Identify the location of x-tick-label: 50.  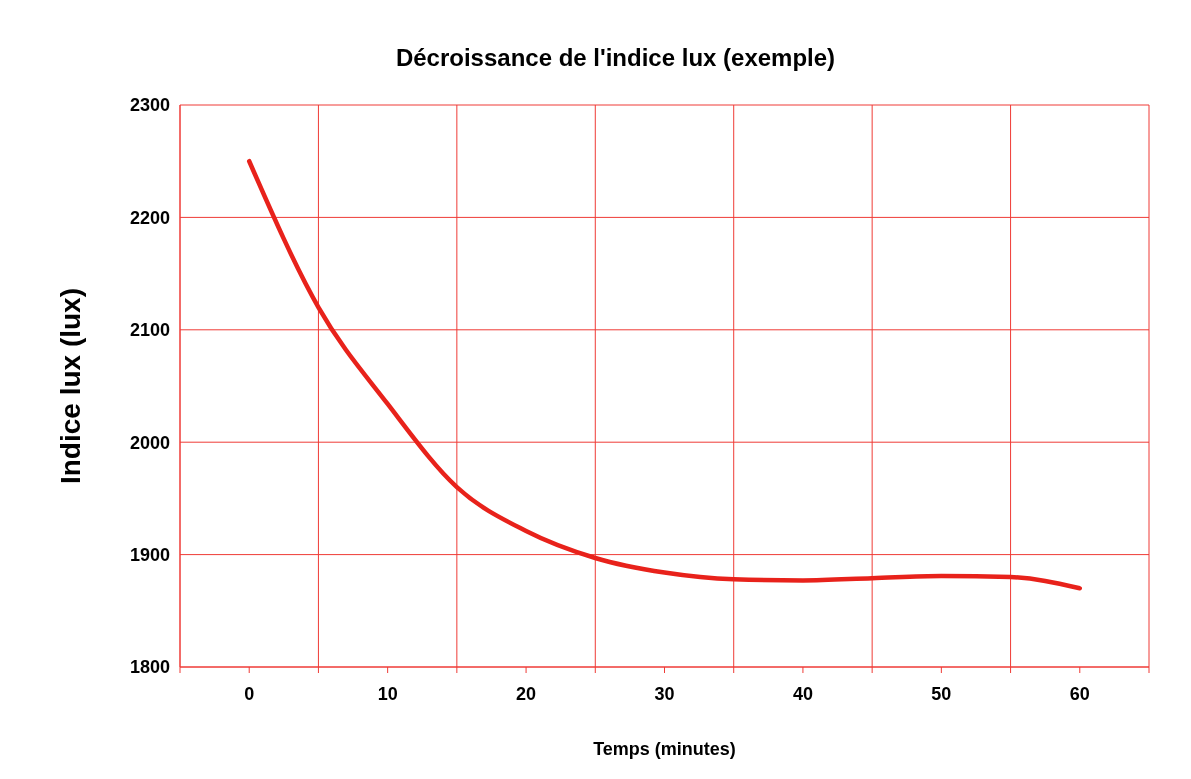
(941, 694).